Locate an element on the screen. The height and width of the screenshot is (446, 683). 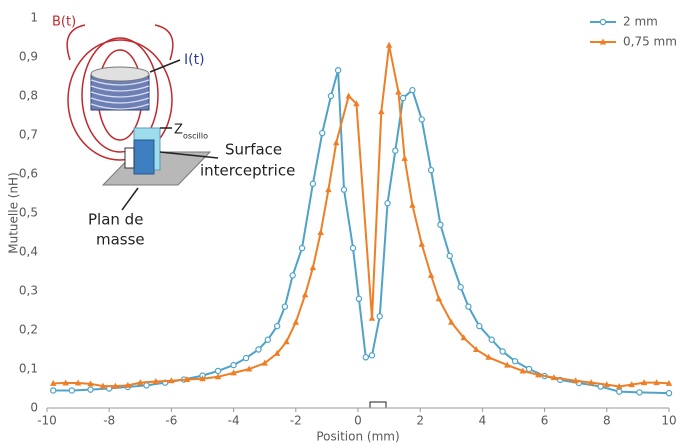
z-label: Z is located at coordinates (178, 130).